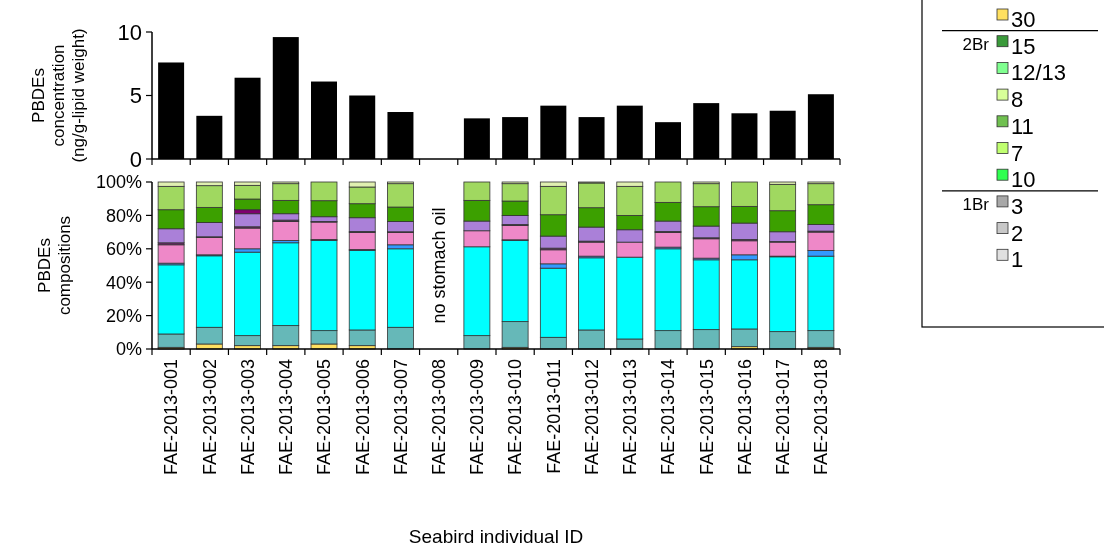 The image size is (1104, 549). What do you see at coordinates (128, 349) in the screenshot?
I see `y-tick-label: 0%` at bounding box center [128, 349].